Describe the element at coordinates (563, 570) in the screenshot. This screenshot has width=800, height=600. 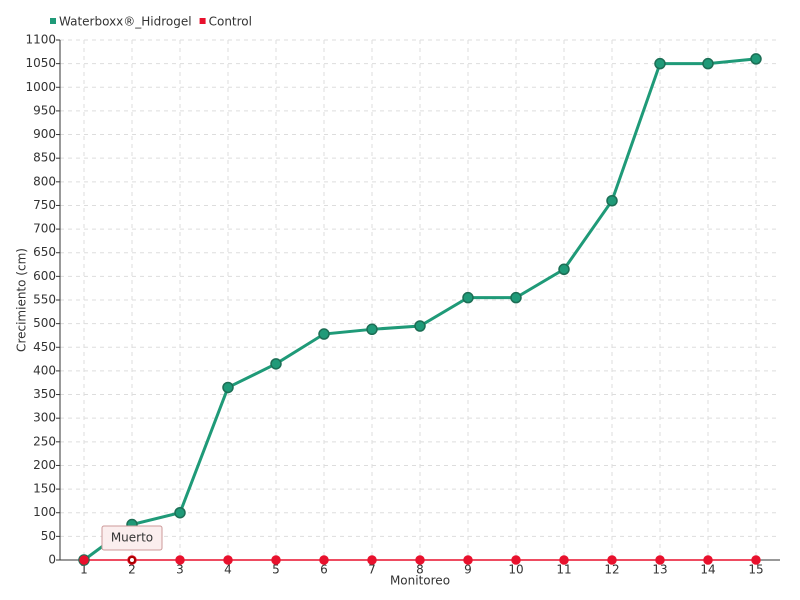
I see `x-tick-label: 11` at that location.